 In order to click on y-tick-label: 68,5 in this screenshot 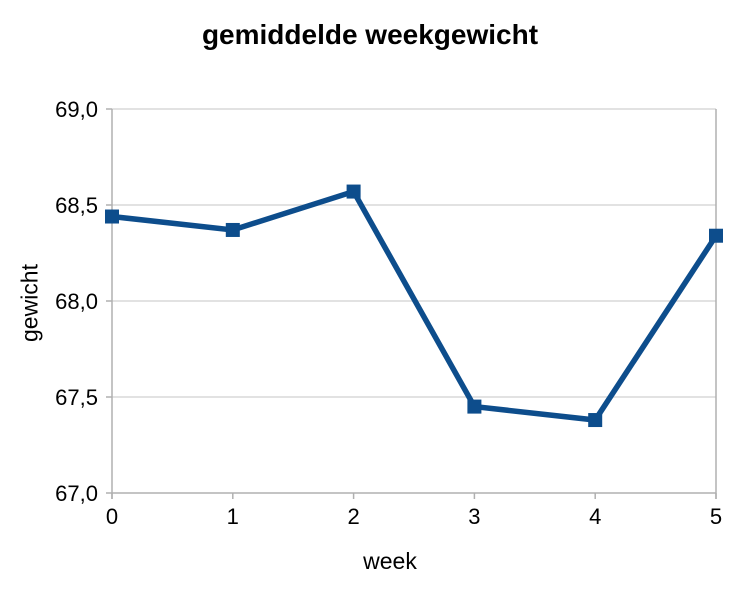, I will do `click(76, 205)`.